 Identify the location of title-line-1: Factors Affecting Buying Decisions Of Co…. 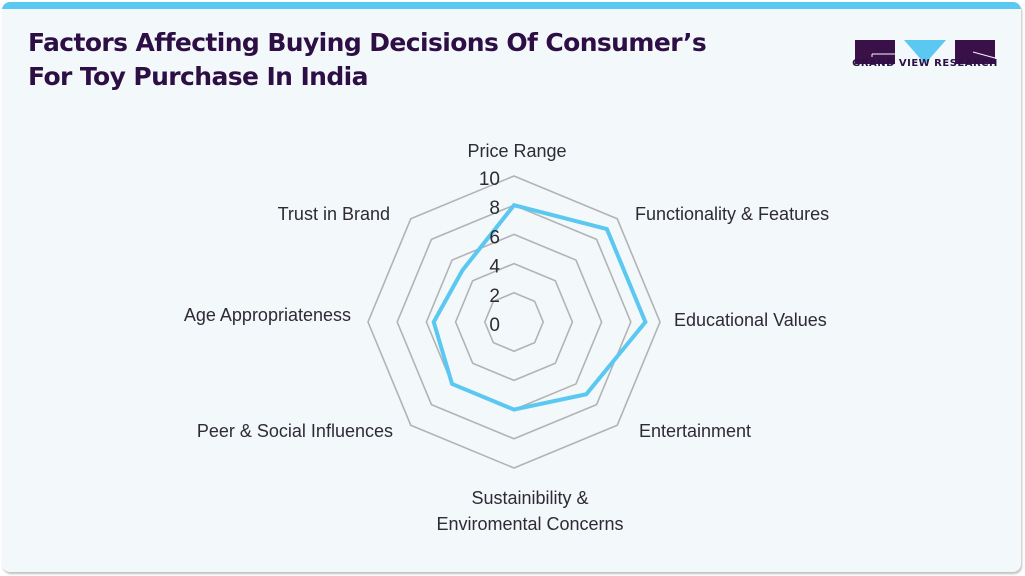
(367, 42).